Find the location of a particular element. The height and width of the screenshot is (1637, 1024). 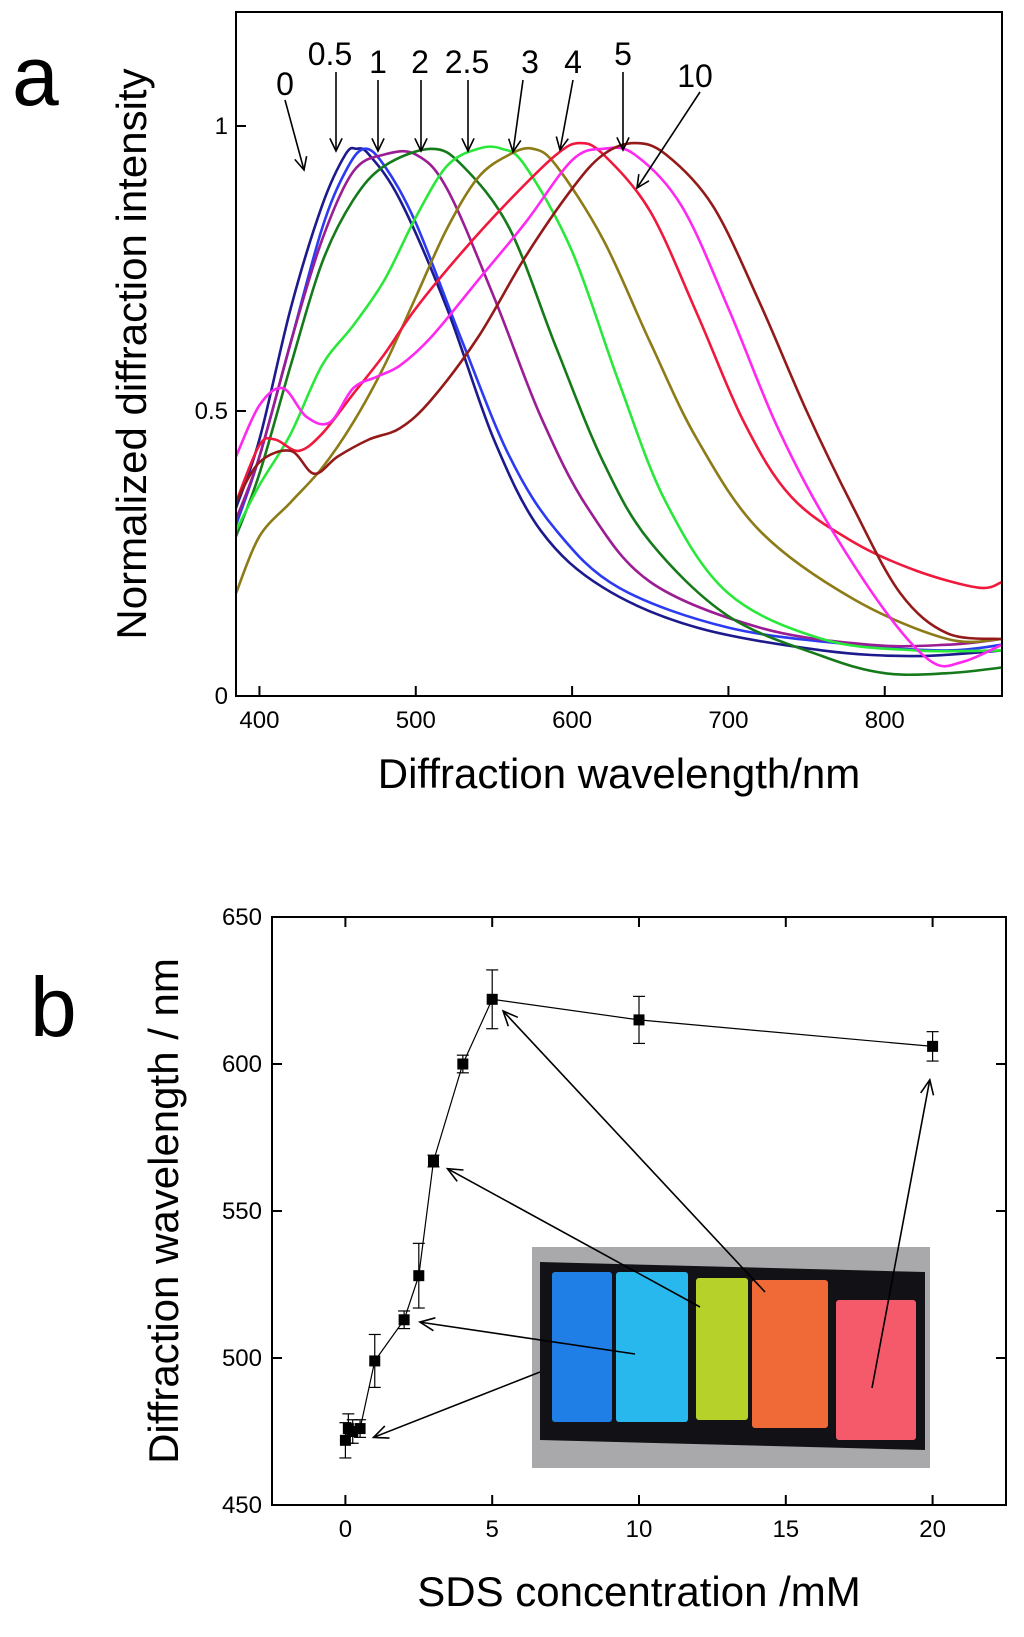

curve-label-0: 0 is located at coordinates (285, 84).